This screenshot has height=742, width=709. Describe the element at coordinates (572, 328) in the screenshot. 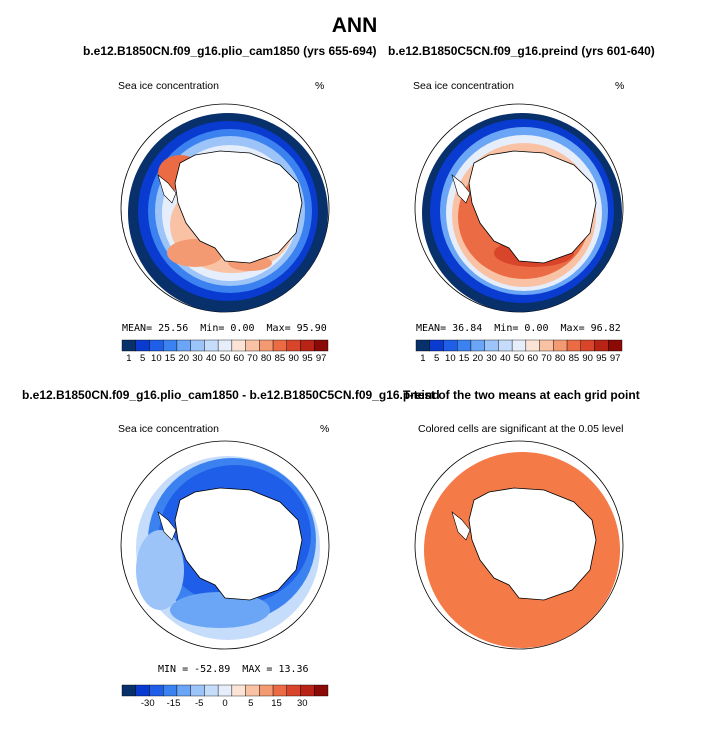

I see `panel2-max-label: Max=` at that location.